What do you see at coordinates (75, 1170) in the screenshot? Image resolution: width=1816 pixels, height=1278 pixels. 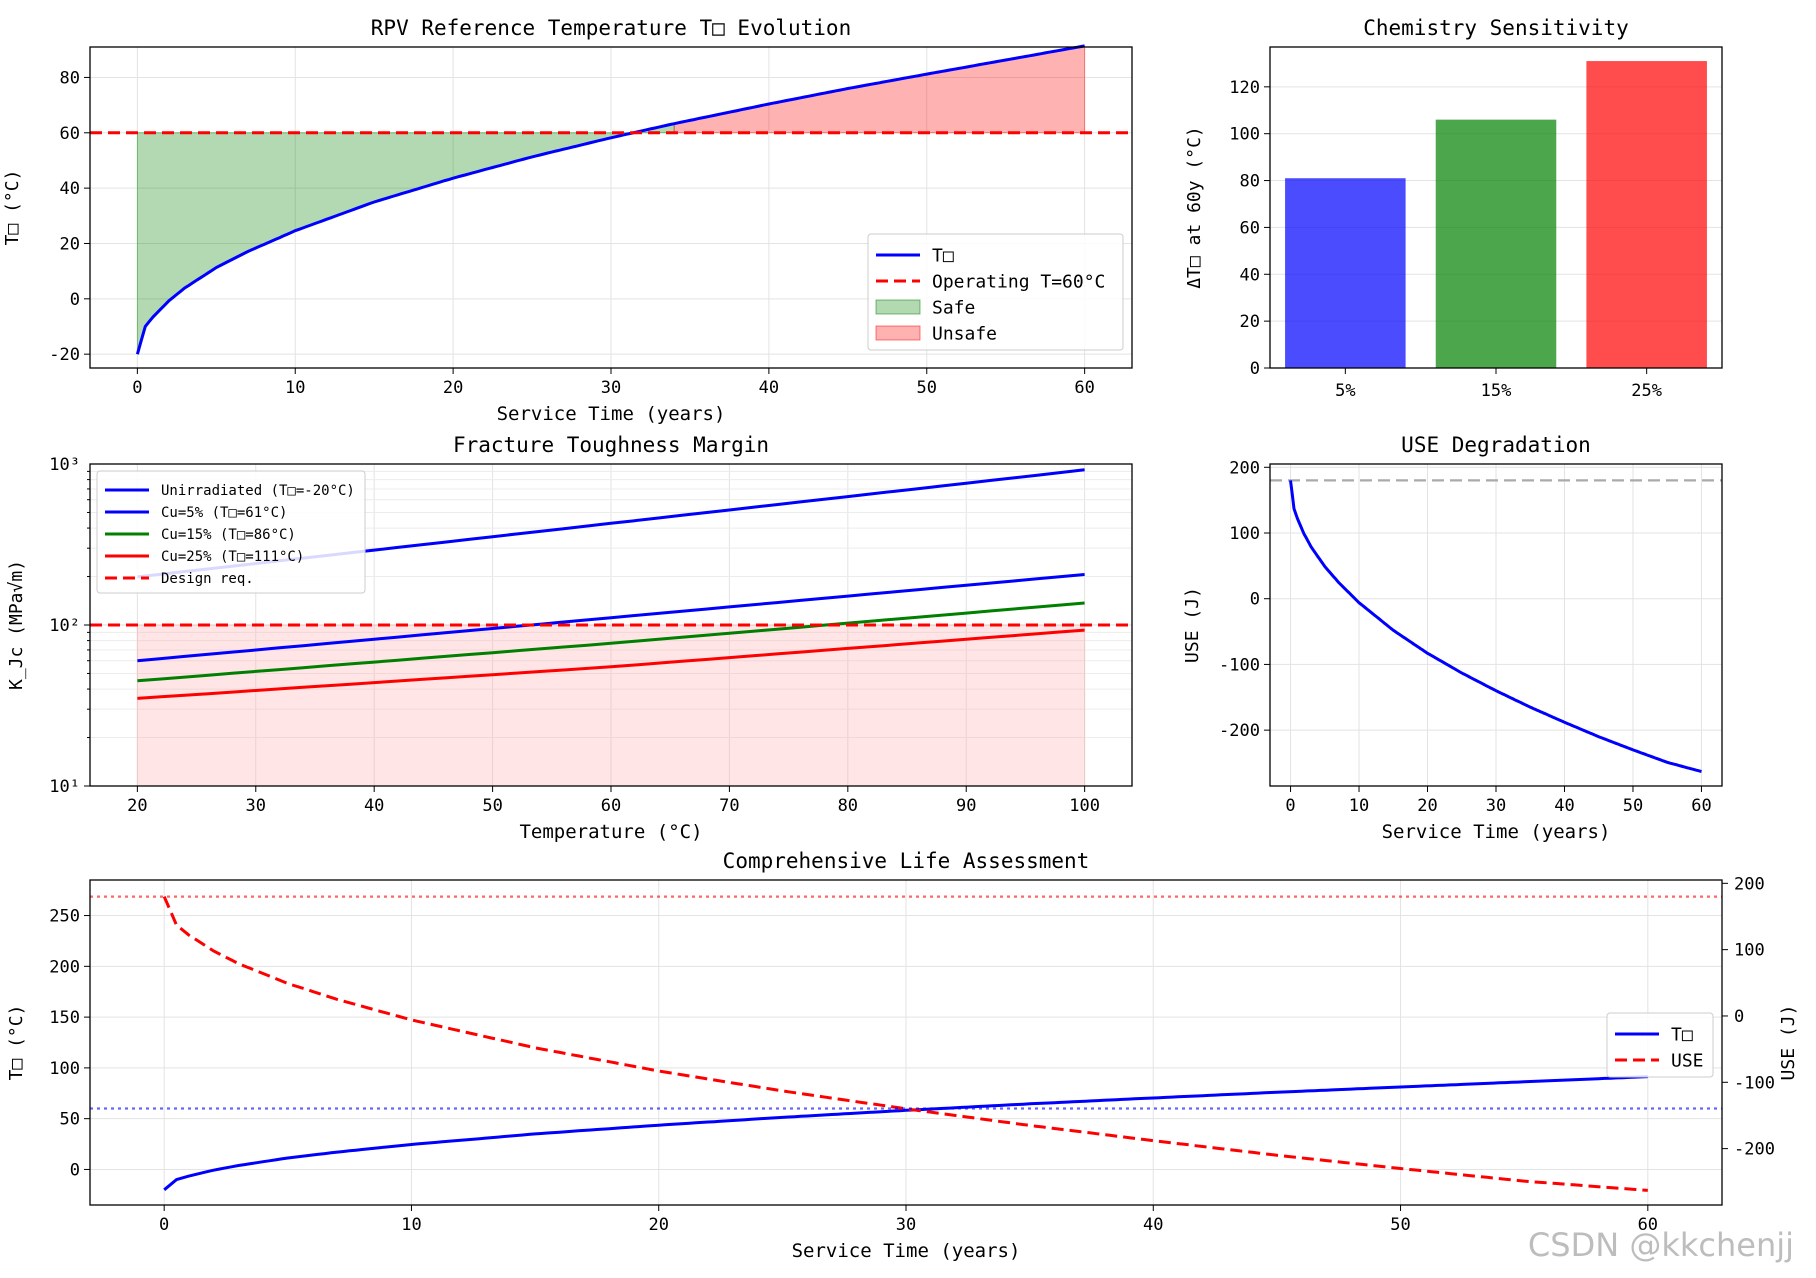 I see `life-ytick-label: 0` at bounding box center [75, 1170].